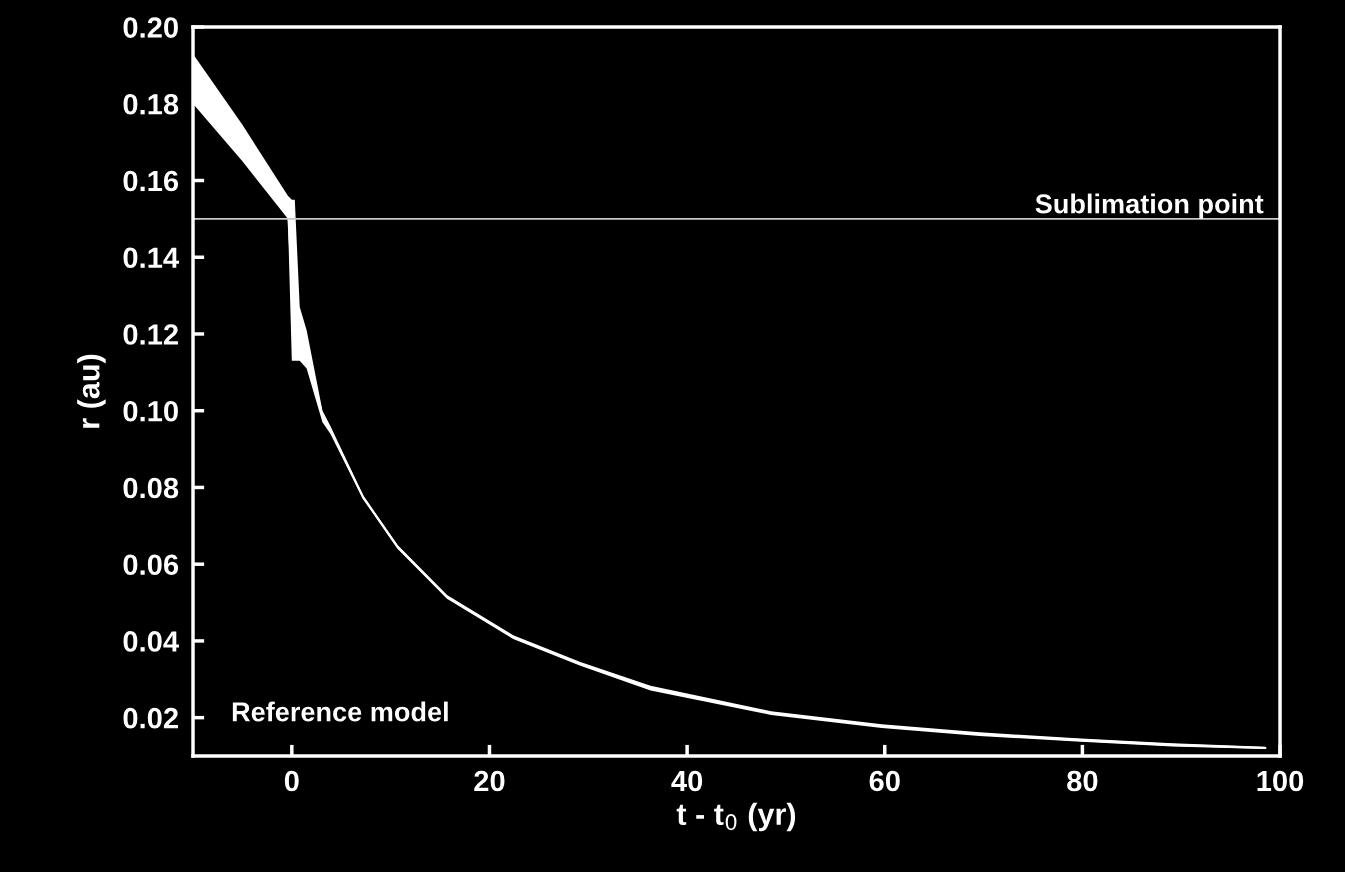  I want to click on y-tick-label: 0.18, so click(151, 104).